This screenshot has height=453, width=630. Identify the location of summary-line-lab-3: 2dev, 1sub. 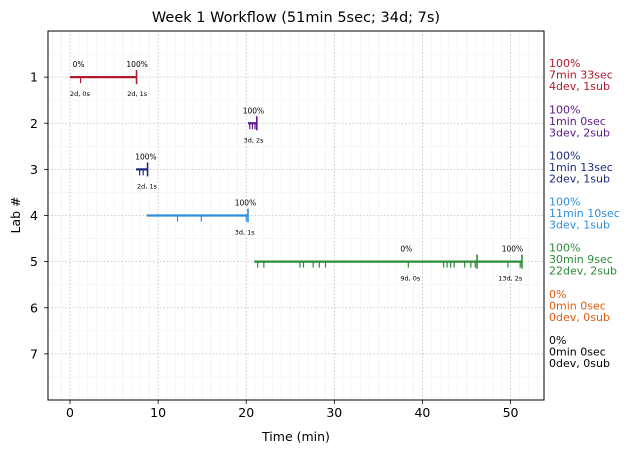
(579, 178).